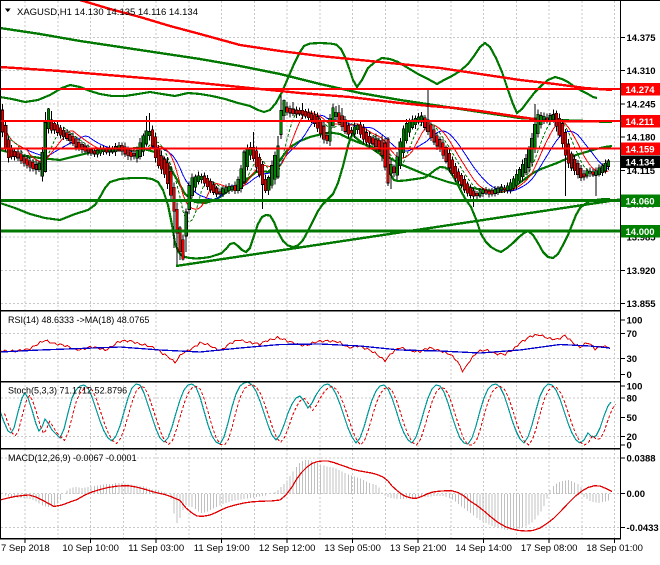 This screenshot has width=660, height=565. What do you see at coordinates (72, 458) in the screenshot?
I see `svg-text: MACD(12,26,9) -0.0067 -0.0001` at bounding box center [72, 458].